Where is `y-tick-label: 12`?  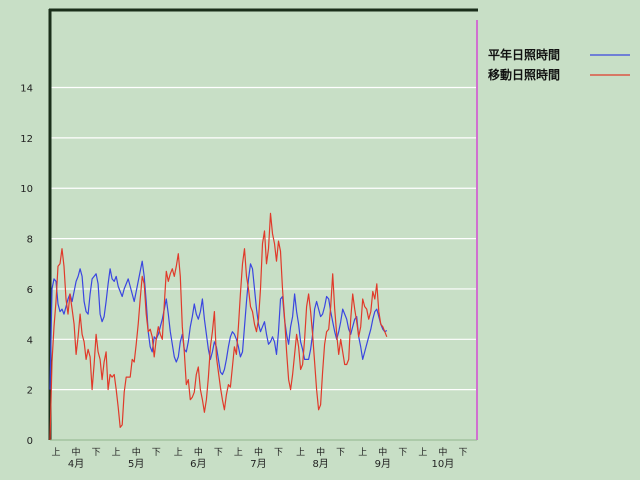 y-tick-label: 12 is located at coordinates (26, 139).